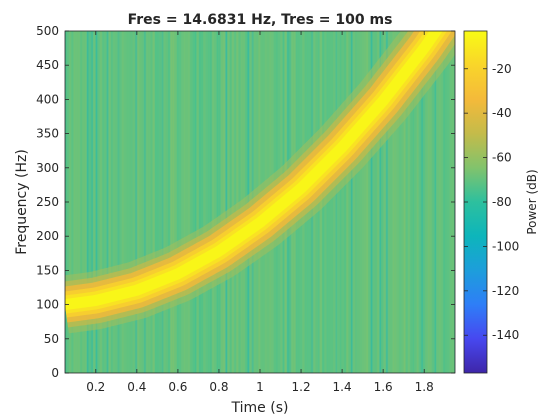 This screenshot has height=420, width=560. Describe the element at coordinates (47, 65) in the screenshot. I see `y-tick-label: 450` at that location.